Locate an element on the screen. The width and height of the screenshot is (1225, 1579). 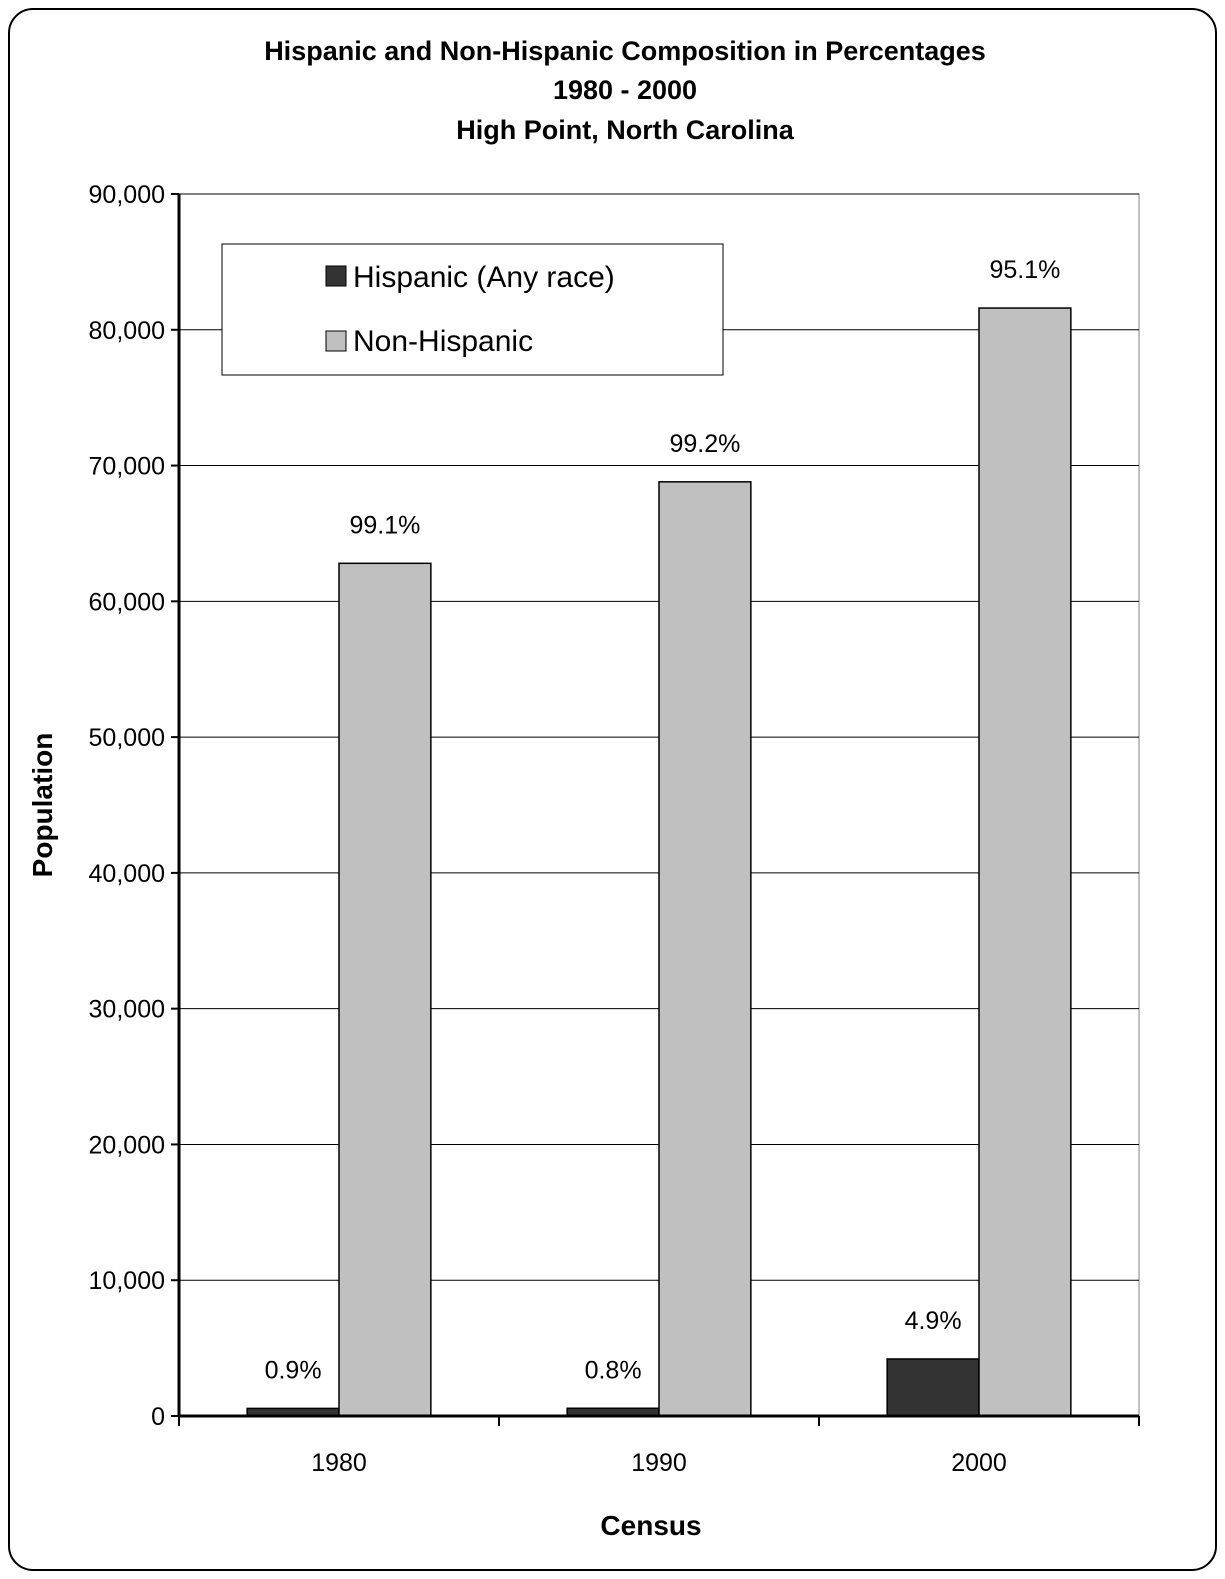
x-tick-label: 1980 is located at coordinates (339, 1463).